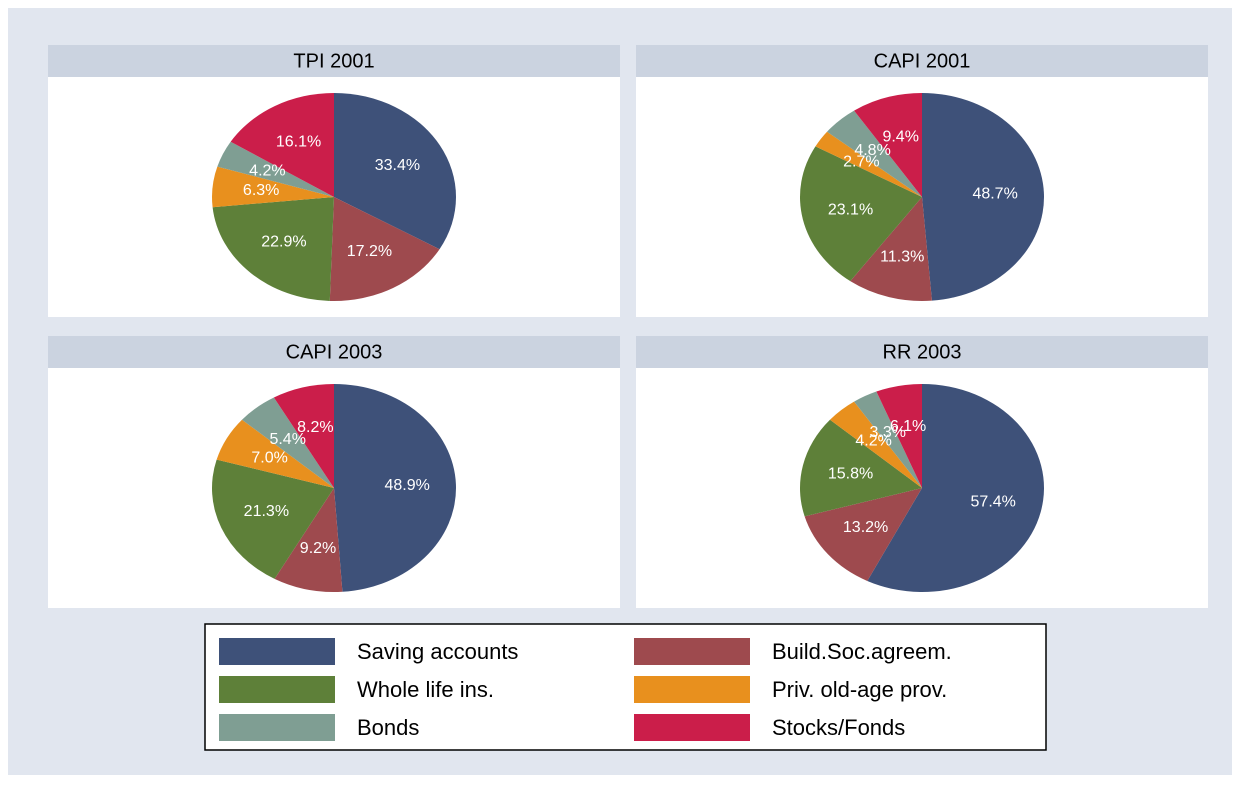 The image size is (1240, 788). What do you see at coordinates (850, 210) in the screenshot?
I see `slice-label: 23.1%` at bounding box center [850, 210].